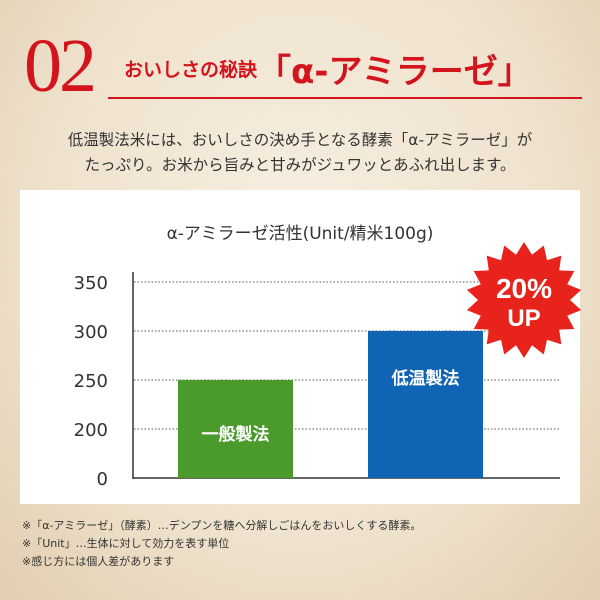  I want to click on intro-line: 低温製法米には、おいしさの決め手となる酵素「α-アミラーゼ」が, so click(300, 140).